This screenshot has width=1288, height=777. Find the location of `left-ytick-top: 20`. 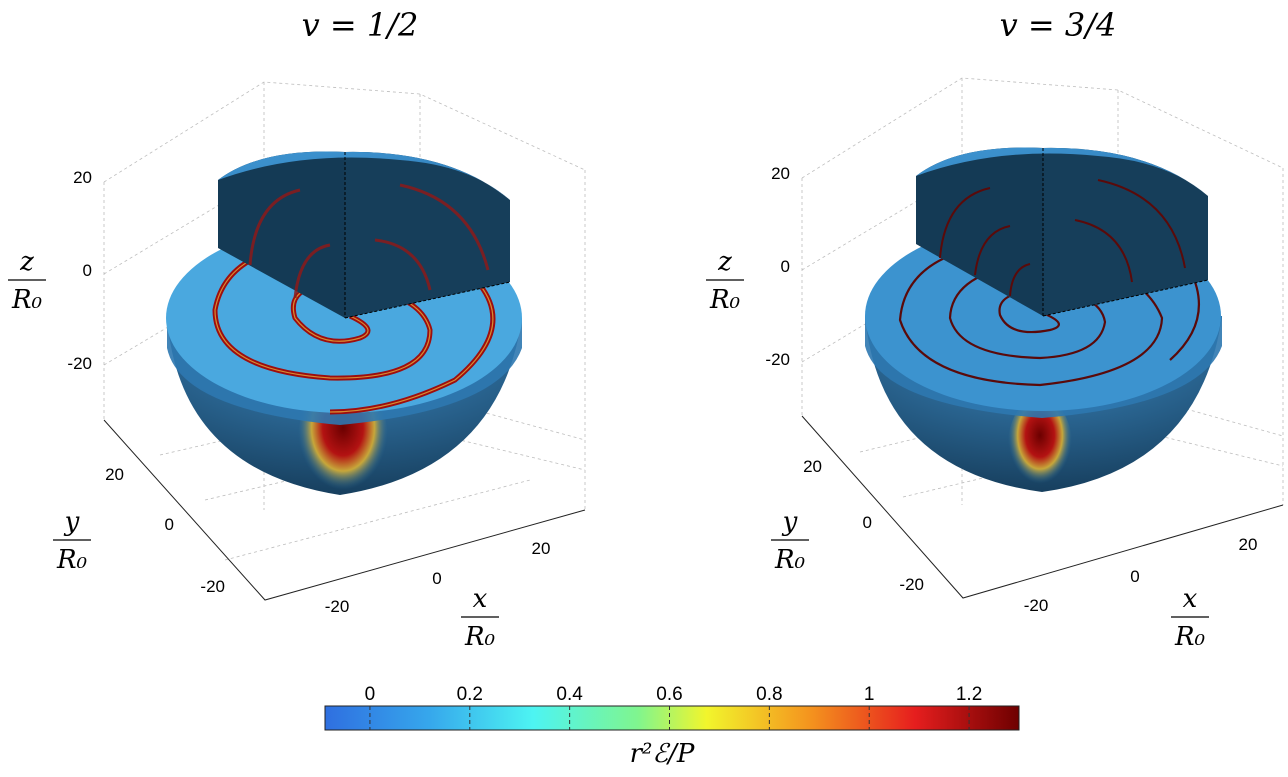

left-ytick-top: 20 is located at coordinates (114, 474).